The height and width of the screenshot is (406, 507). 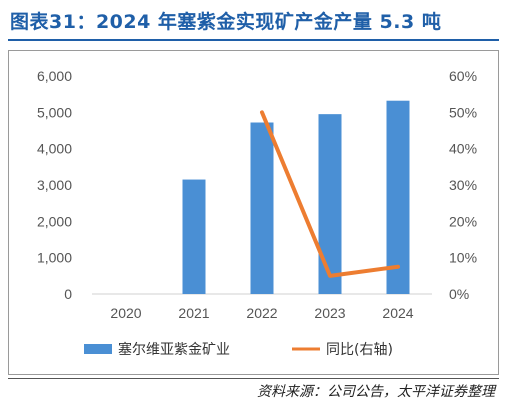 I want to click on x-tick-label: 2021, so click(x=193, y=313).